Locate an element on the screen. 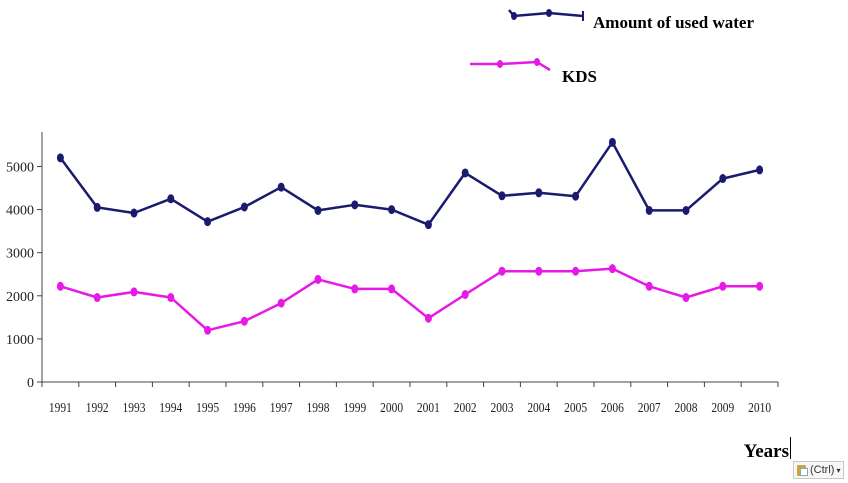  x-tick-label: 1991 is located at coordinates (60, 407).